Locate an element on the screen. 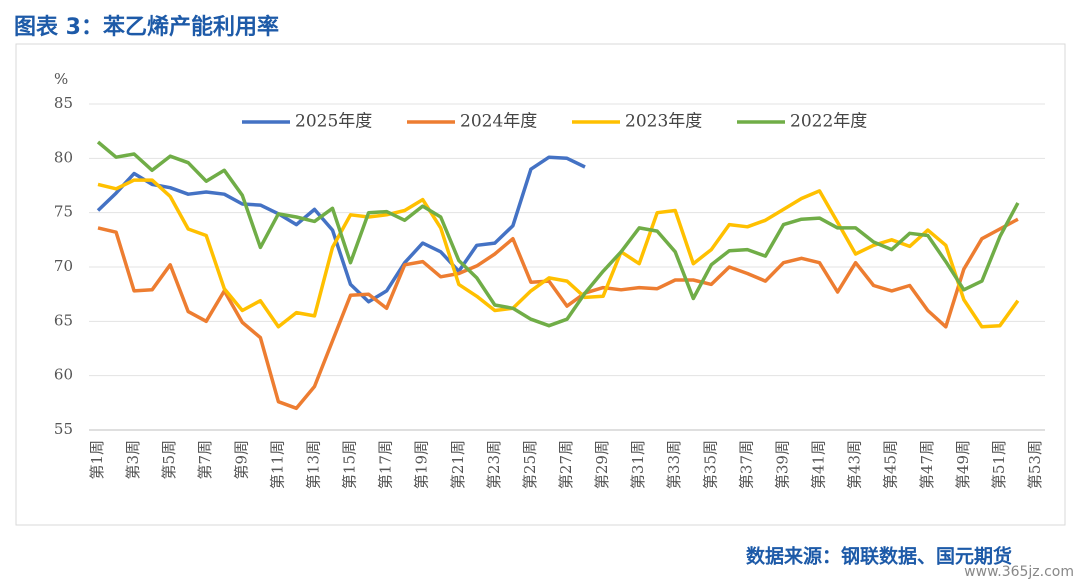 This screenshot has height=588, width=1080. x-tick-label: 第43周 is located at coordinates (855, 464).